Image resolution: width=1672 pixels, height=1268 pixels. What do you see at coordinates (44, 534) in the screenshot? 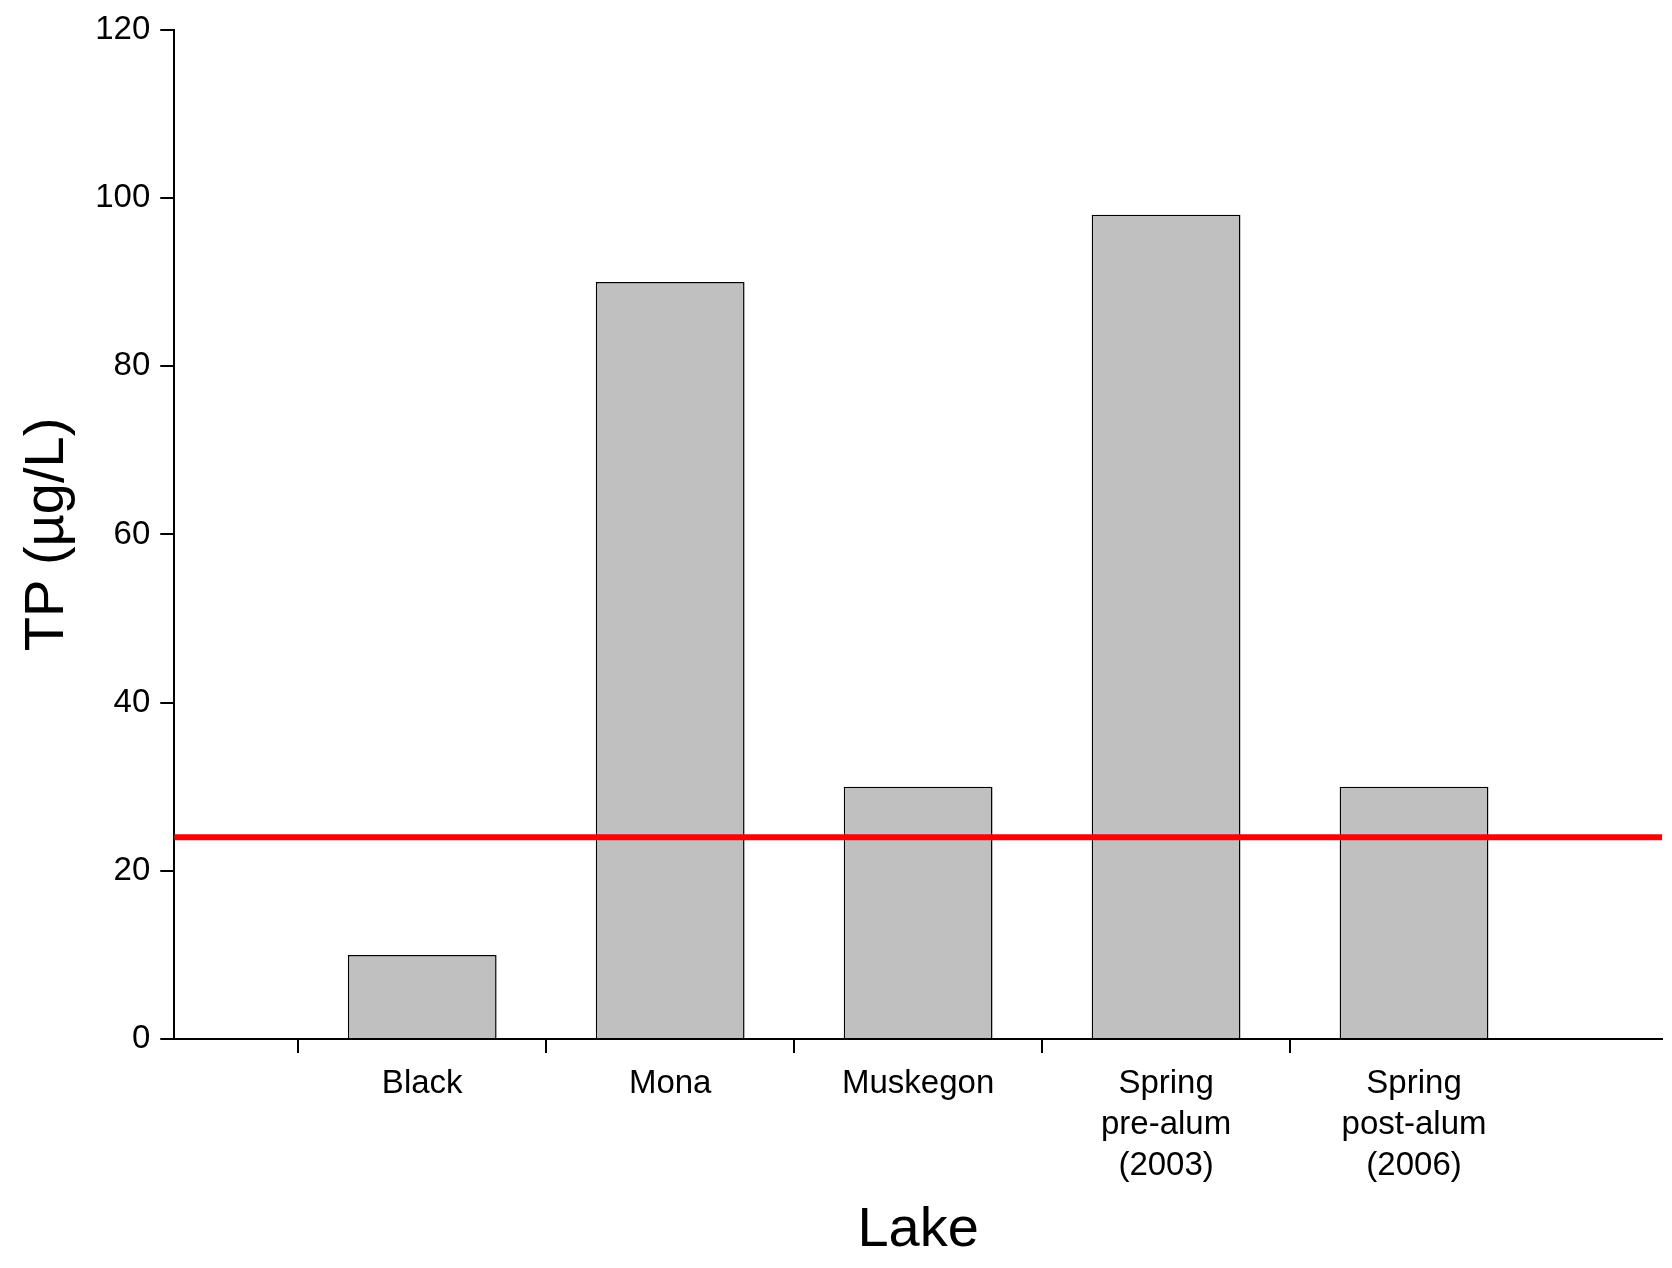
I see `y-axis-title: TP (µg/L)` at bounding box center [44, 534].